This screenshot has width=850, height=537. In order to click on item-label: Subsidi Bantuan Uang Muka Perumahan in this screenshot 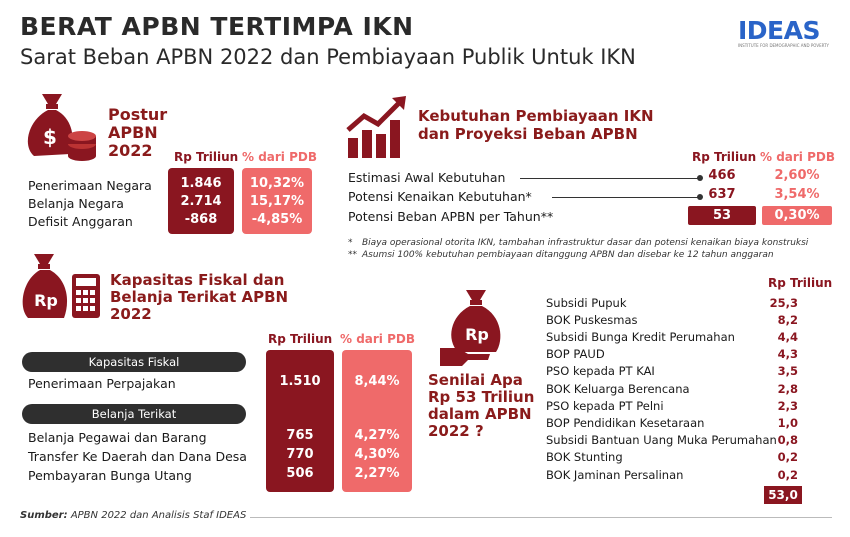, I will do `click(661, 440)`.